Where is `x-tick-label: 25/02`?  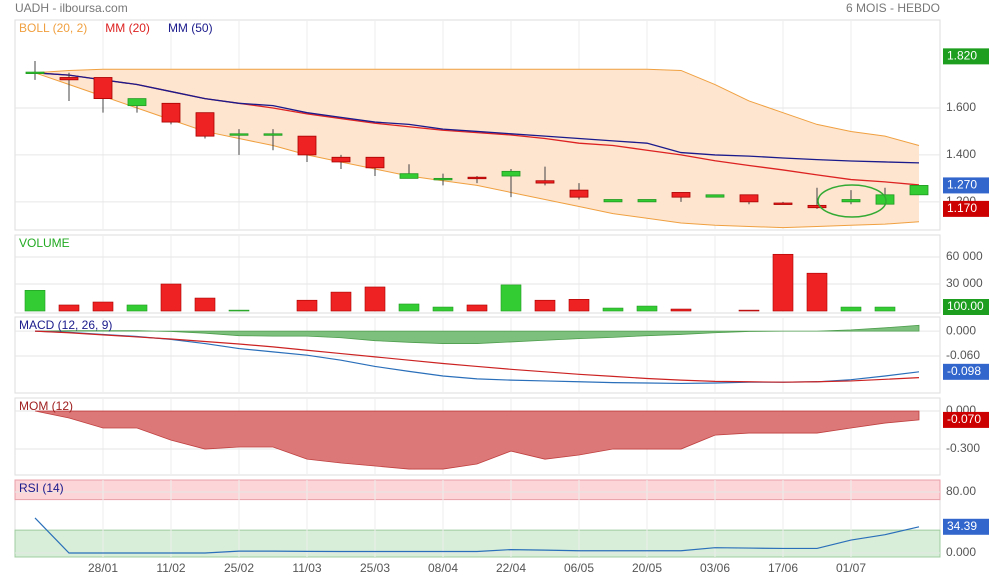
x-tick-label: 25/02 is located at coordinates (239, 568).